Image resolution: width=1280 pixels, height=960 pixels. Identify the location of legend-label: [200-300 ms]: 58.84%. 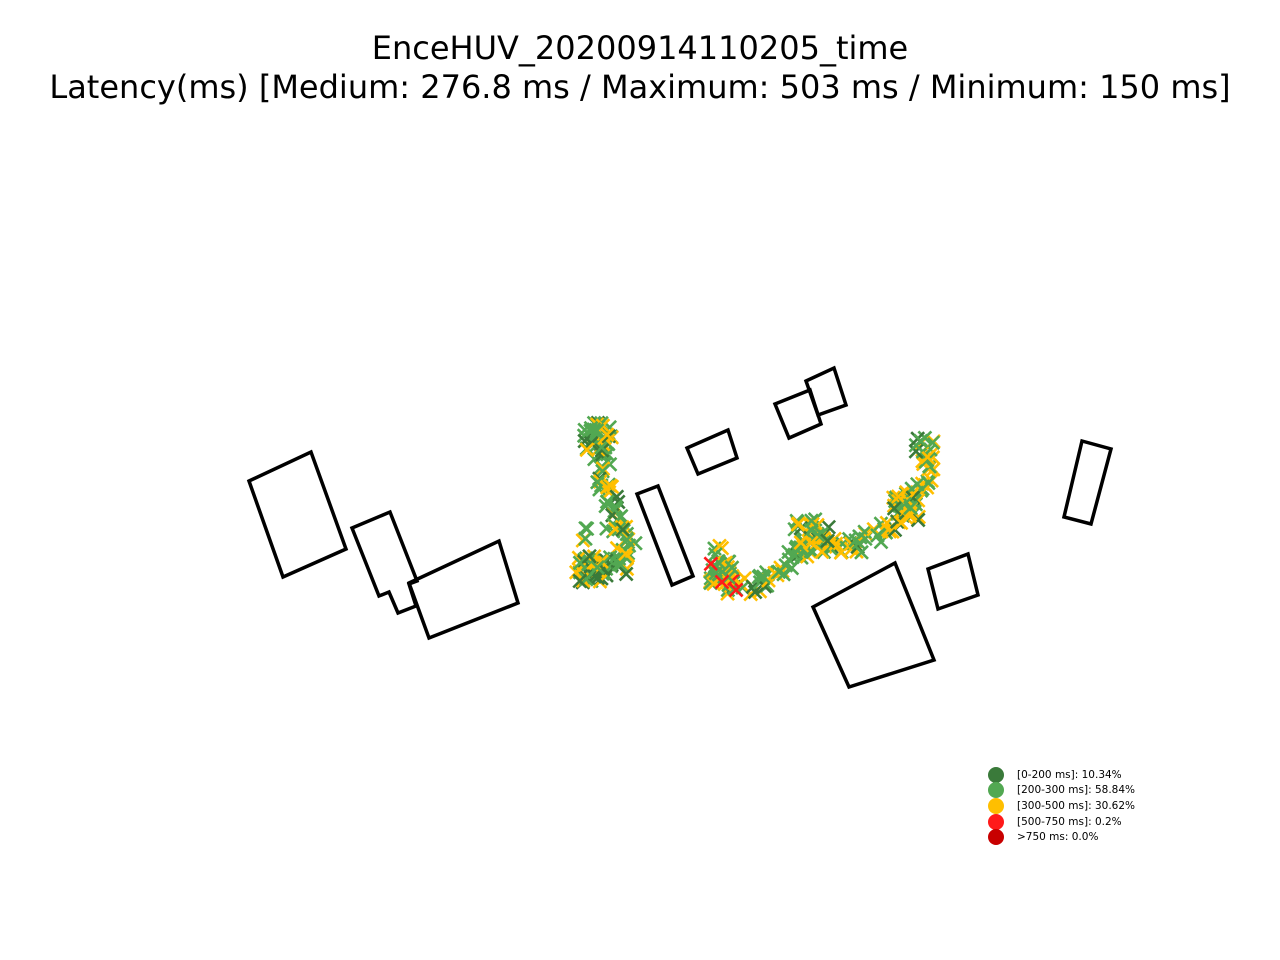
(1076, 790).